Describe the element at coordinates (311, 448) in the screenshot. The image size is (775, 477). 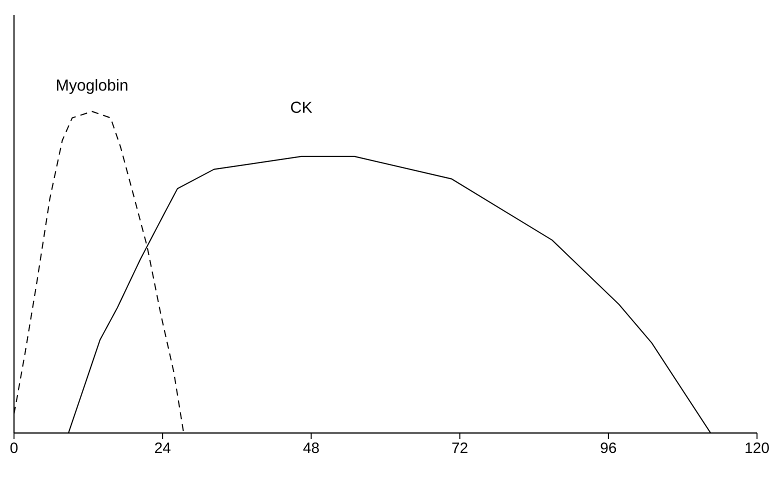
I see `x-tick-label: 48` at that location.